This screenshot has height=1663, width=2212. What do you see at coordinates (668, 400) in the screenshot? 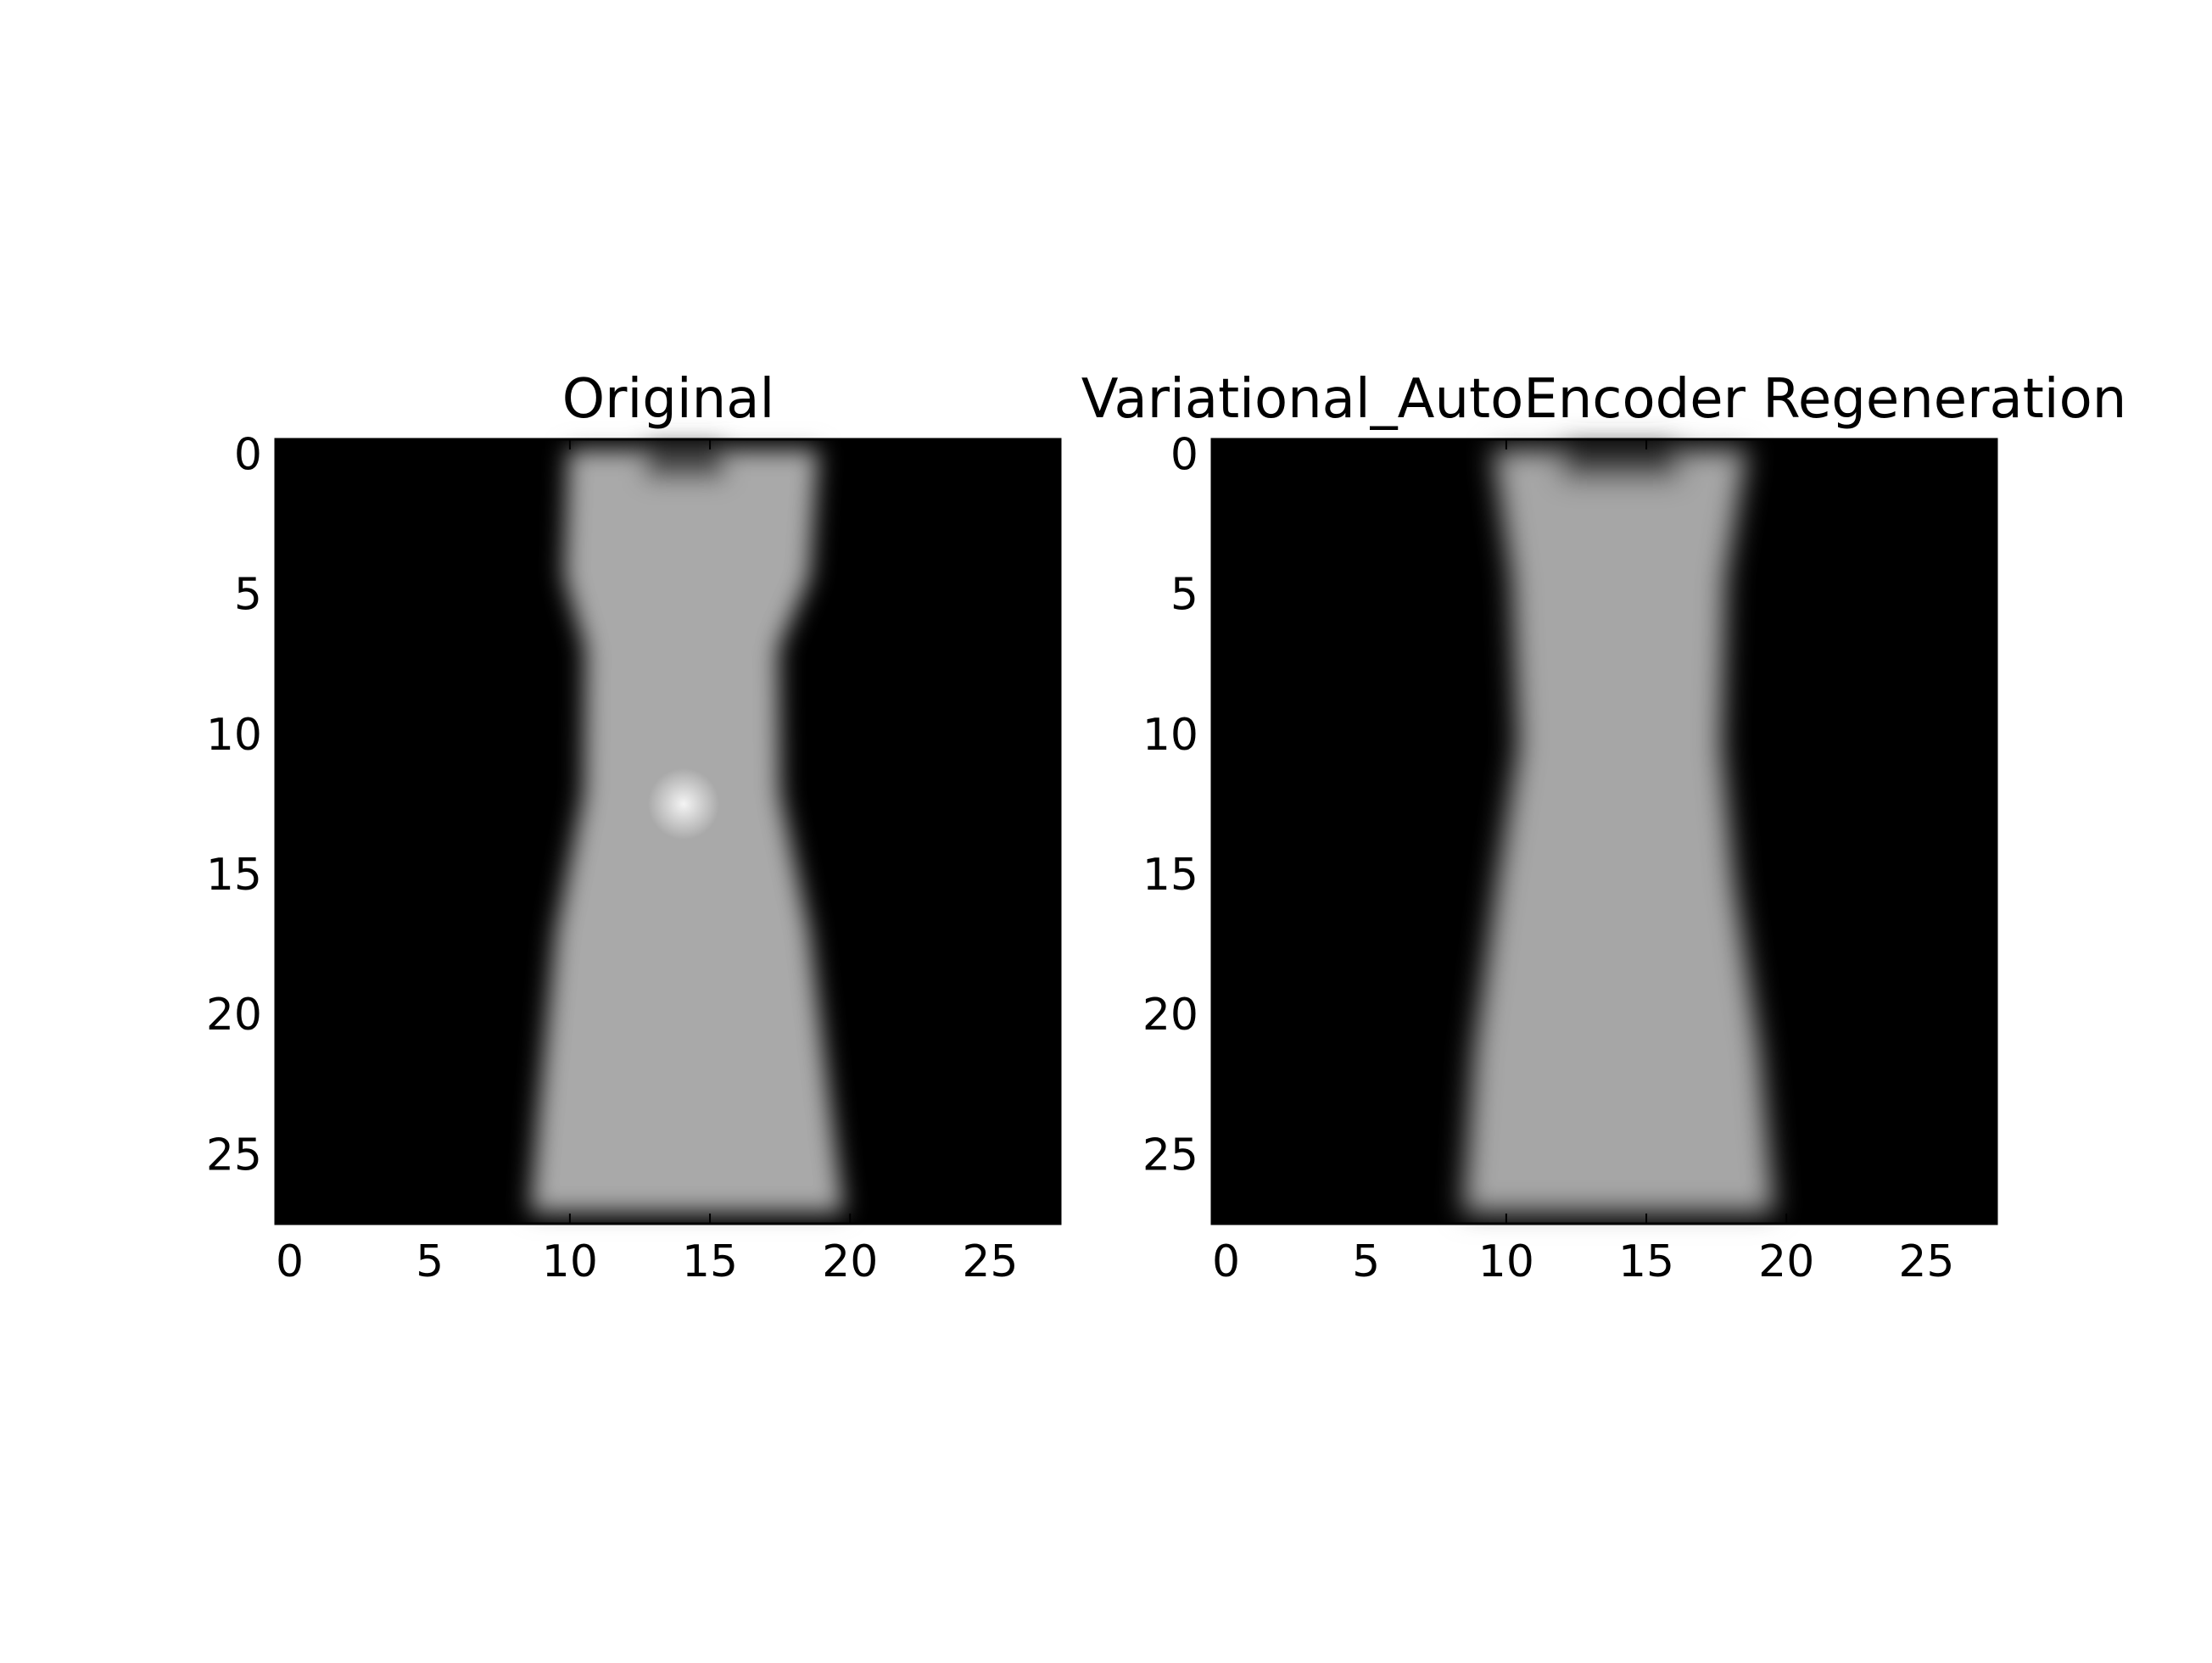
I see `panel-title-original: Original` at bounding box center [668, 400].